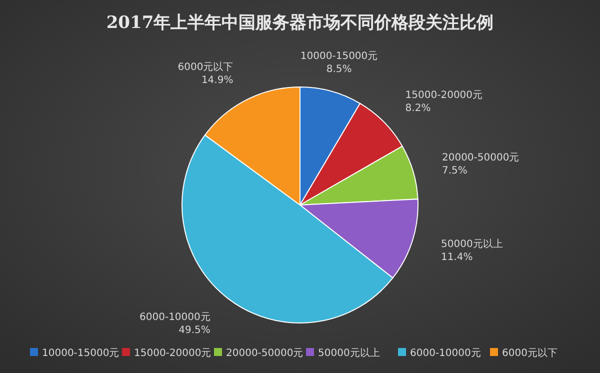 This screenshot has height=373, width=600. Describe the element at coordinates (530, 353) in the screenshot. I see `legend-label: 6000元以下` at that location.